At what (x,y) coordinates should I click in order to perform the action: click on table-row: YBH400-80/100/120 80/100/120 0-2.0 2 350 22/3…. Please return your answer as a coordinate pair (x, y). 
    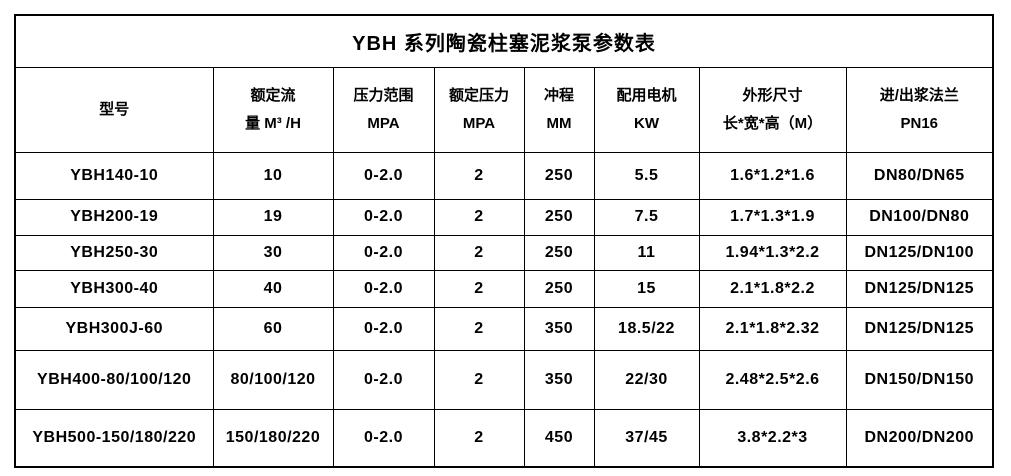
    Looking at the image, I should click on (504, 379).